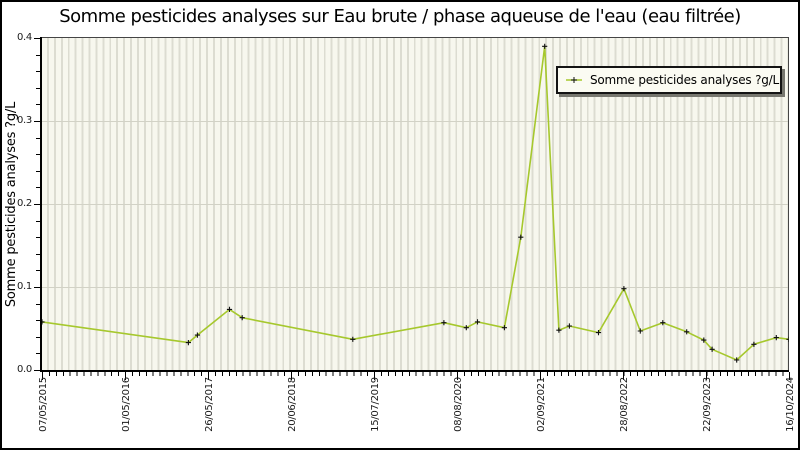 This screenshot has height=450, width=800. Describe the element at coordinates (375, 404) in the screenshot. I see `x-tick-label: 15/07/2019` at that location.